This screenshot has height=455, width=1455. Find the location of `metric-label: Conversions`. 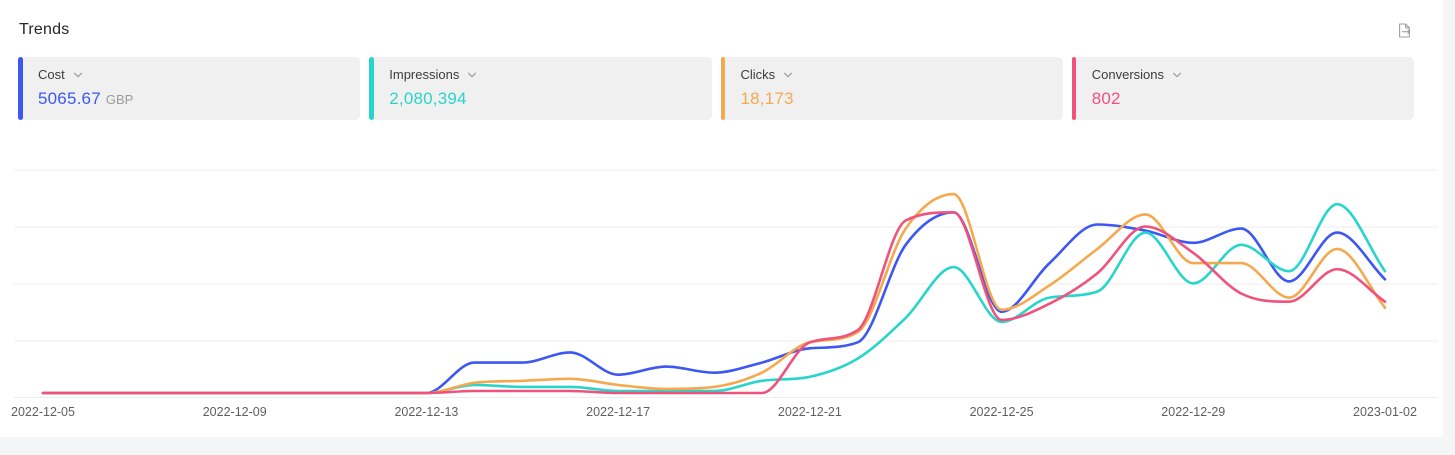

metric-label: Conversions is located at coordinates (1128, 74).